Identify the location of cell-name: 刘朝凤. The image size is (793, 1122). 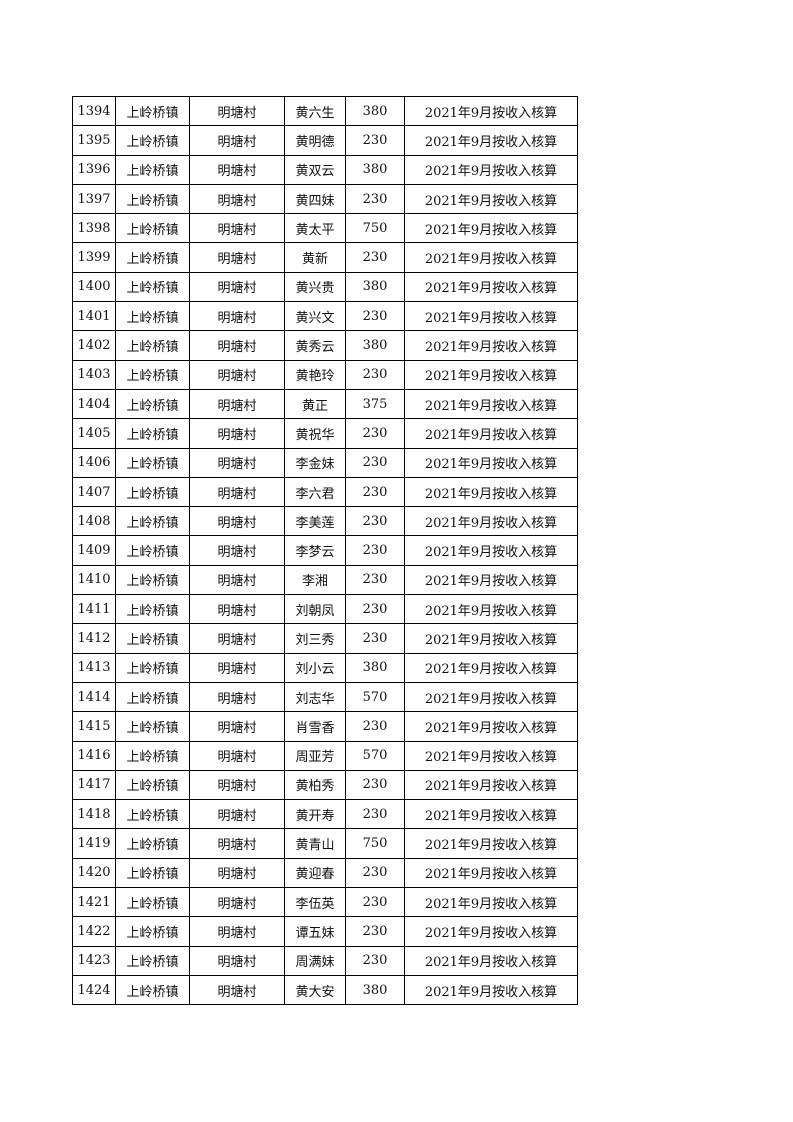
(315, 609).